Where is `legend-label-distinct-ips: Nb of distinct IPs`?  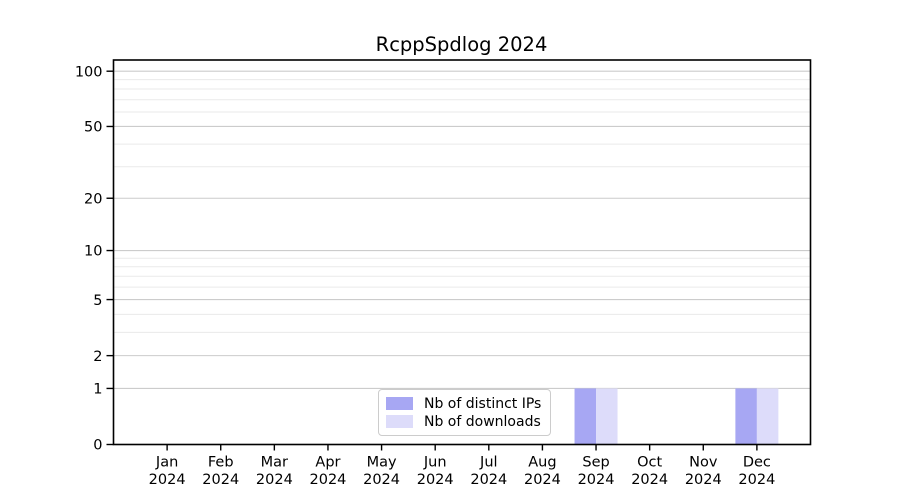 legend-label-distinct-ips: Nb of distinct IPs is located at coordinates (483, 404).